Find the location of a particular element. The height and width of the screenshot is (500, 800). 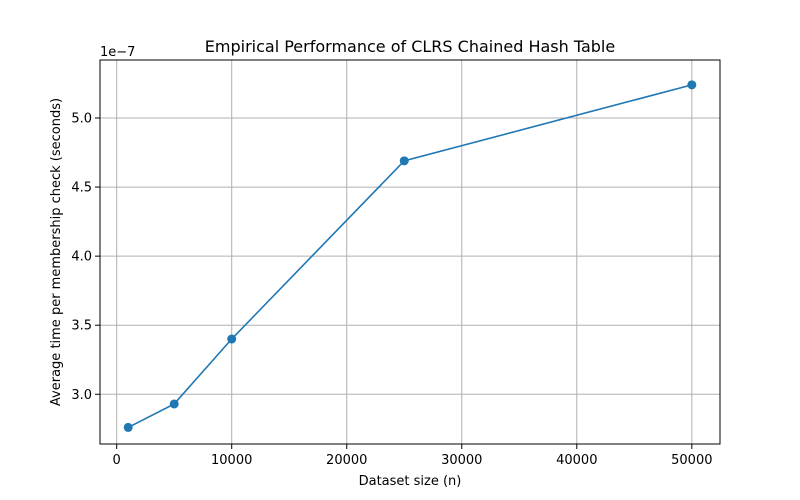

x-tick-label: 20000 is located at coordinates (346, 460).